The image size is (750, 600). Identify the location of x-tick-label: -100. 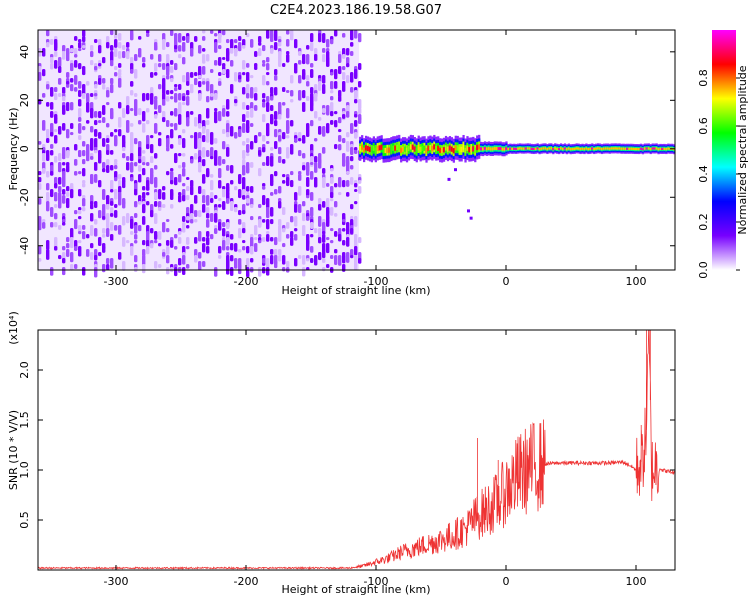
(376, 281).